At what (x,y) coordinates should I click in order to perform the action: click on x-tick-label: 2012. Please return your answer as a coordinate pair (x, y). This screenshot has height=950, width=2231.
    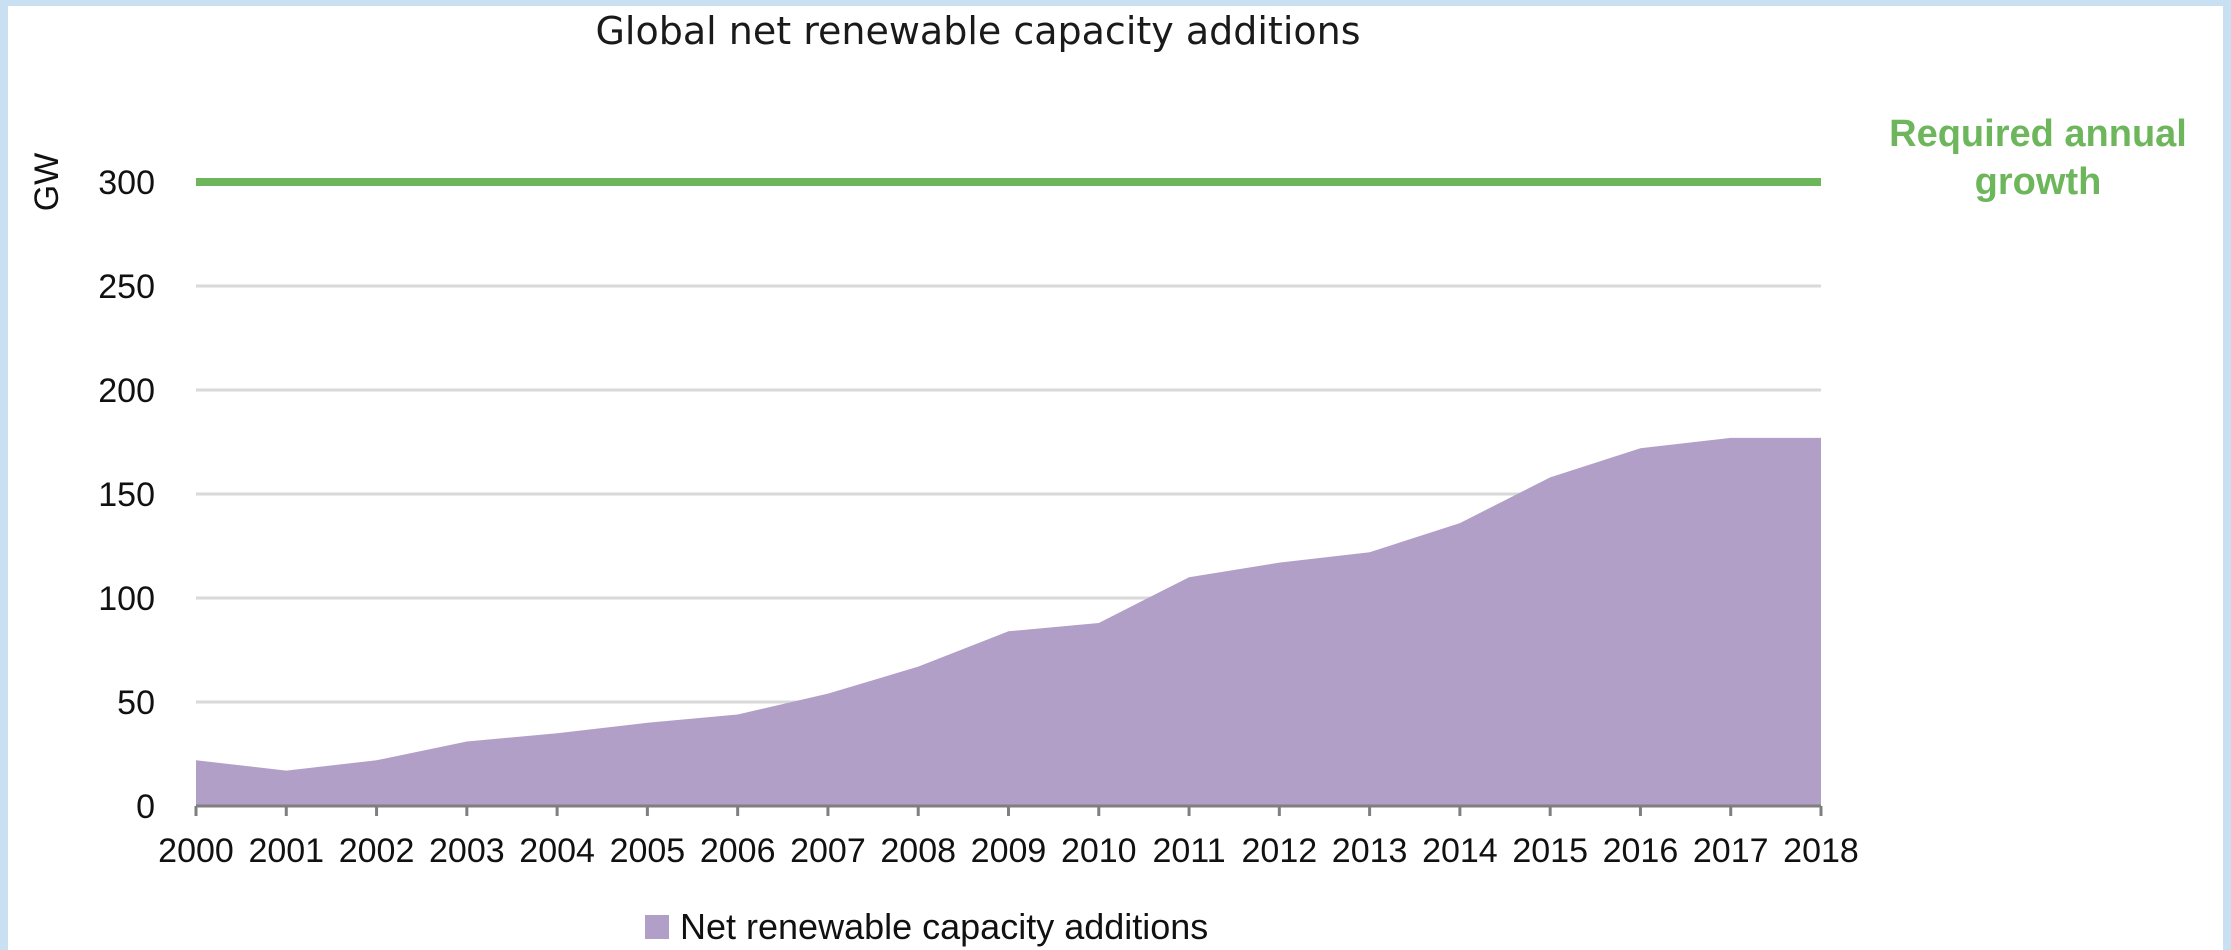
    Looking at the image, I should click on (1280, 851).